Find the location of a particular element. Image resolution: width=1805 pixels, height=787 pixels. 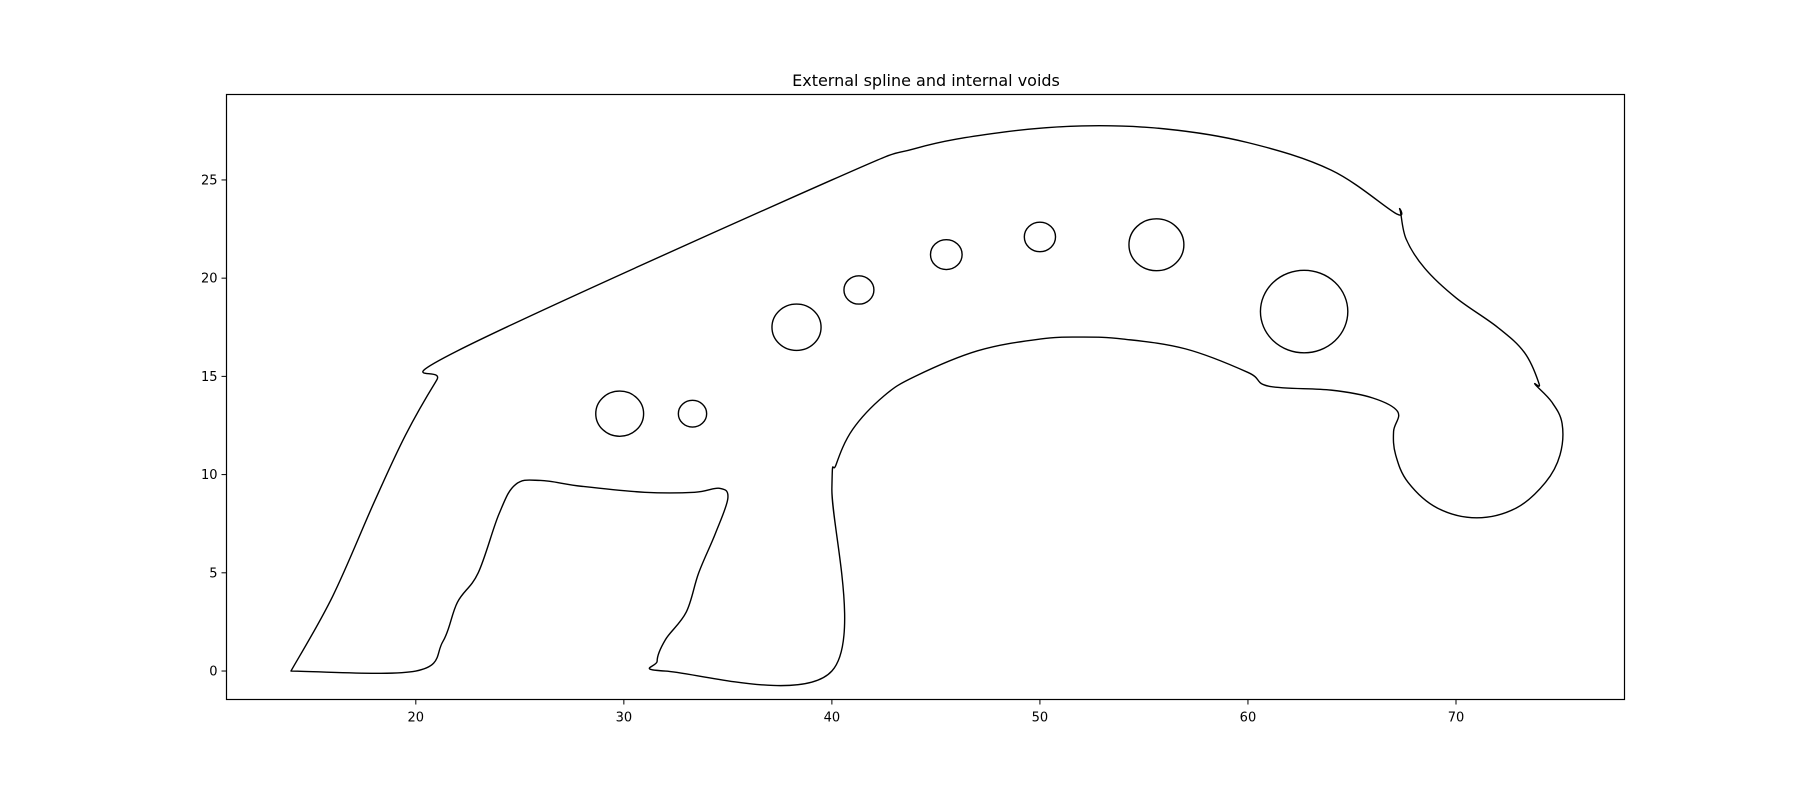

chart-title: External spline and internal voids is located at coordinates (926, 80).